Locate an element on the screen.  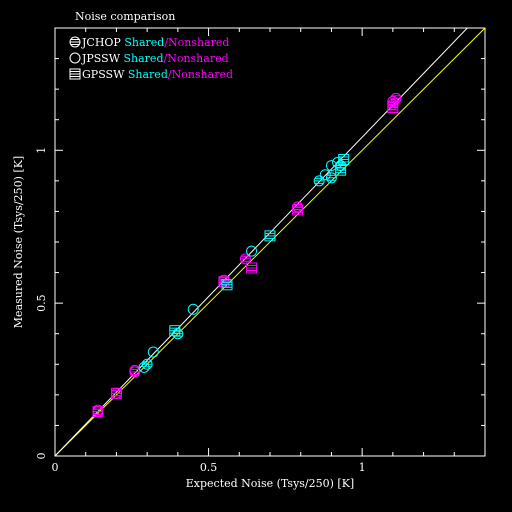
legend-entry: JPSSW Shared/Nonshared is located at coordinates (155, 58).